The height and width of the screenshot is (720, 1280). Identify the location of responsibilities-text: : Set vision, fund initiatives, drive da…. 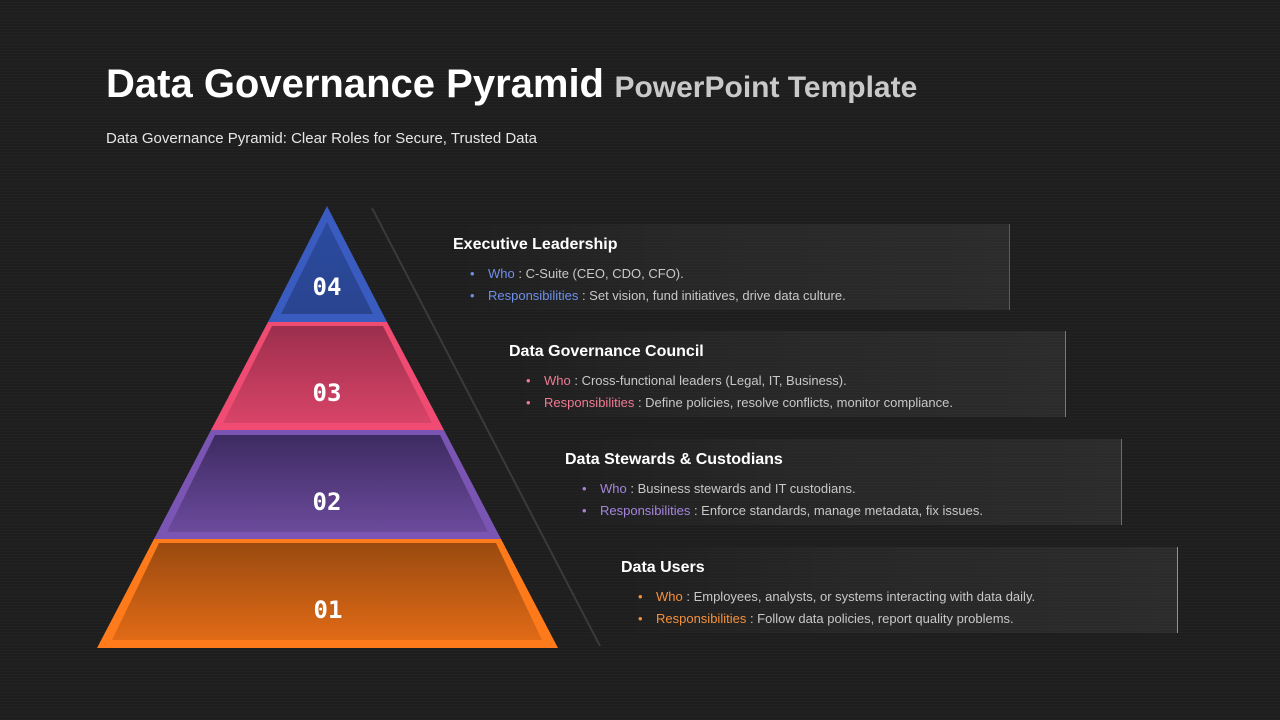
(712, 295).